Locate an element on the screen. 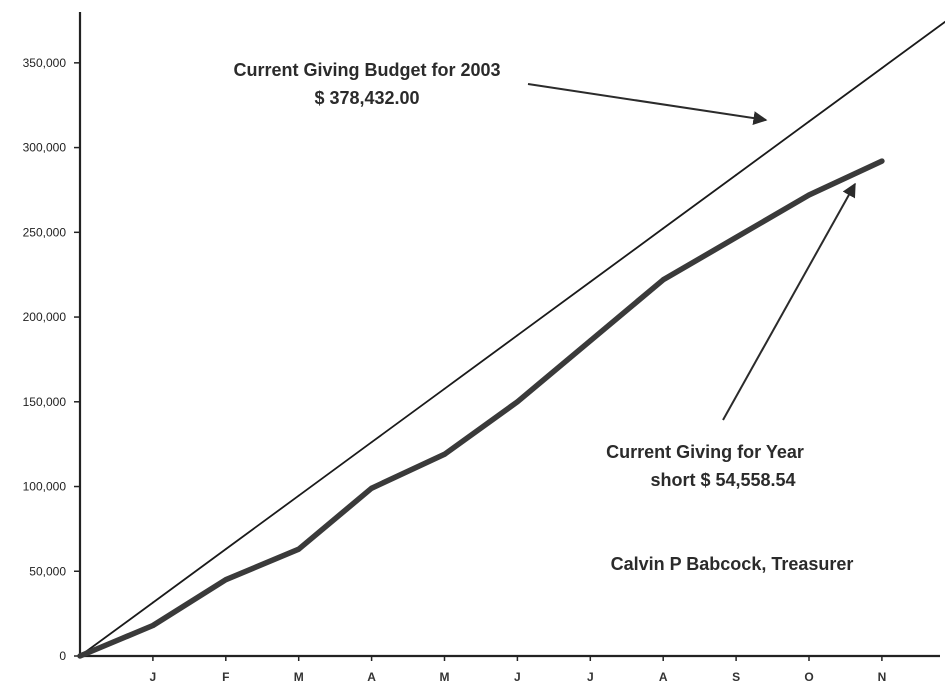 This screenshot has width=945, height=683. treasurer-signature: Calvin P Babcock, Treasurer is located at coordinates (732, 564).